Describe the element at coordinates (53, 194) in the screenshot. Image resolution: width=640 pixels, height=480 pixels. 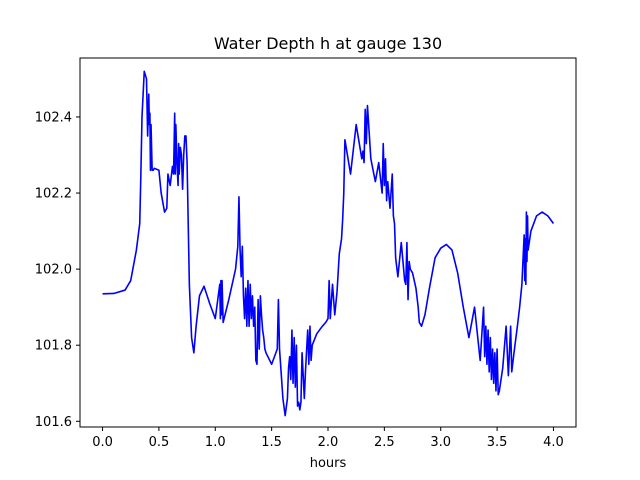
I see `y-tick-label: 102.2` at that location.